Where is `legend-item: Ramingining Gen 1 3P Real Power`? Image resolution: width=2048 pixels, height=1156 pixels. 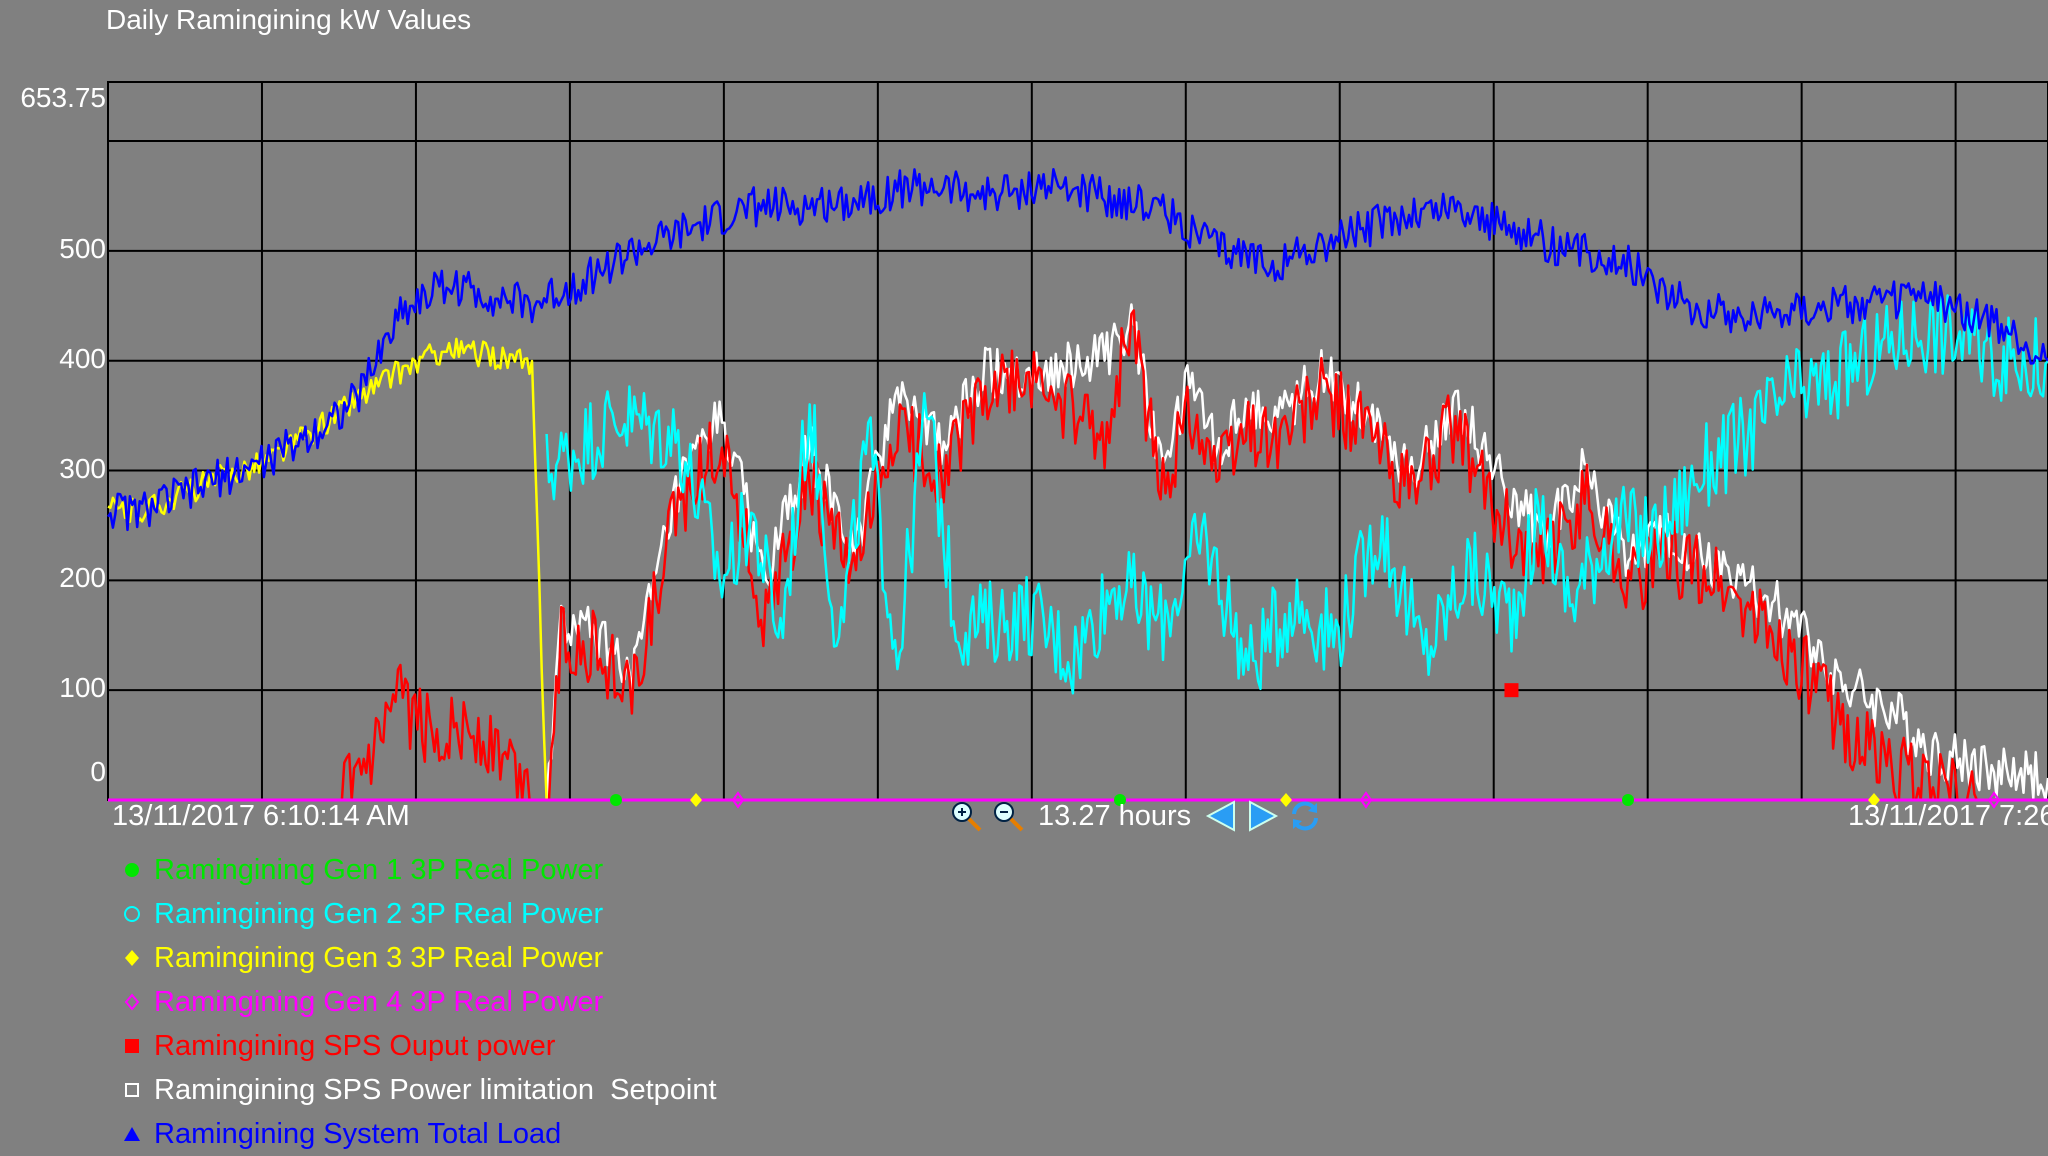
legend-item: Ramingining Gen 1 3P Real Power is located at coordinates (417, 870).